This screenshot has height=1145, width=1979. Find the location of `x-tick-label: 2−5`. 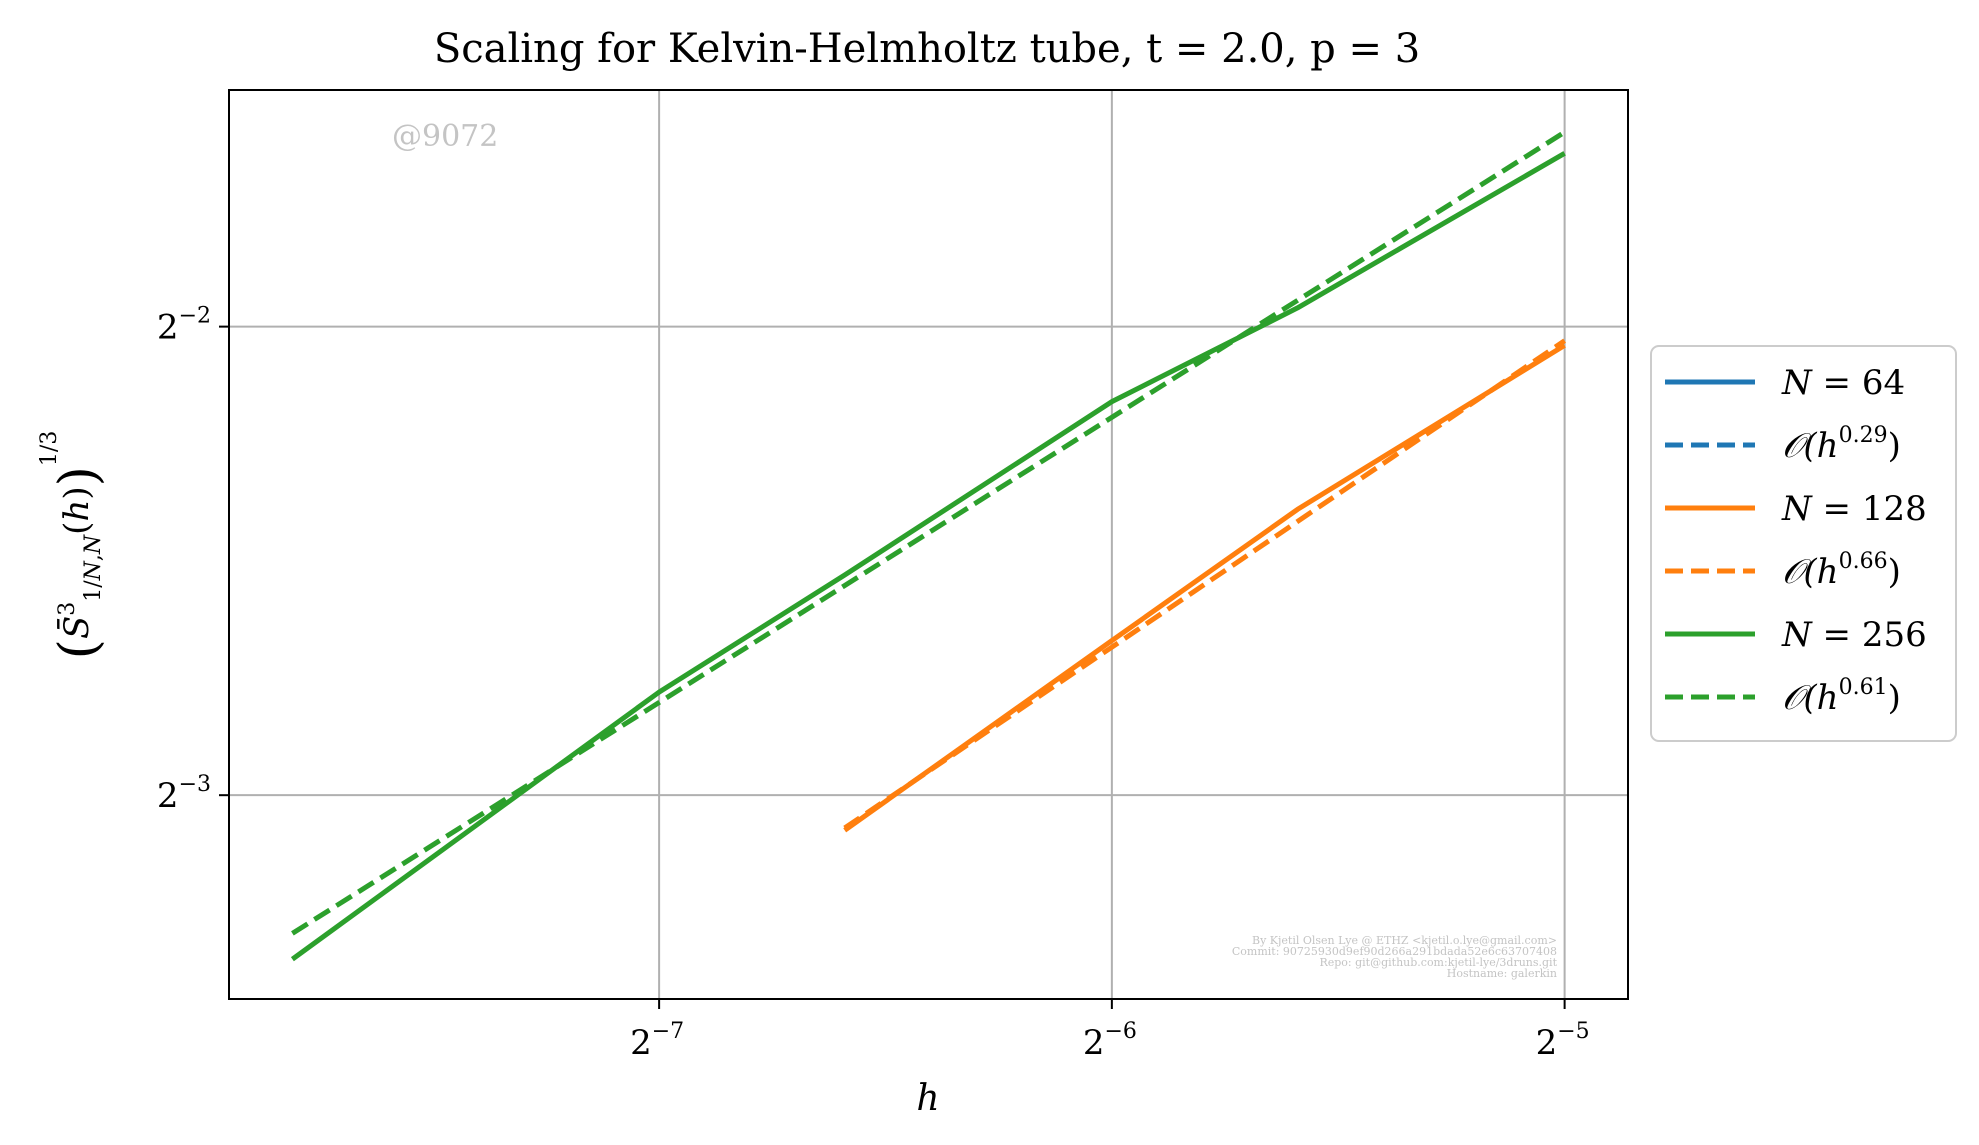

x-tick-label: 2−5 is located at coordinates (1563, 1041).